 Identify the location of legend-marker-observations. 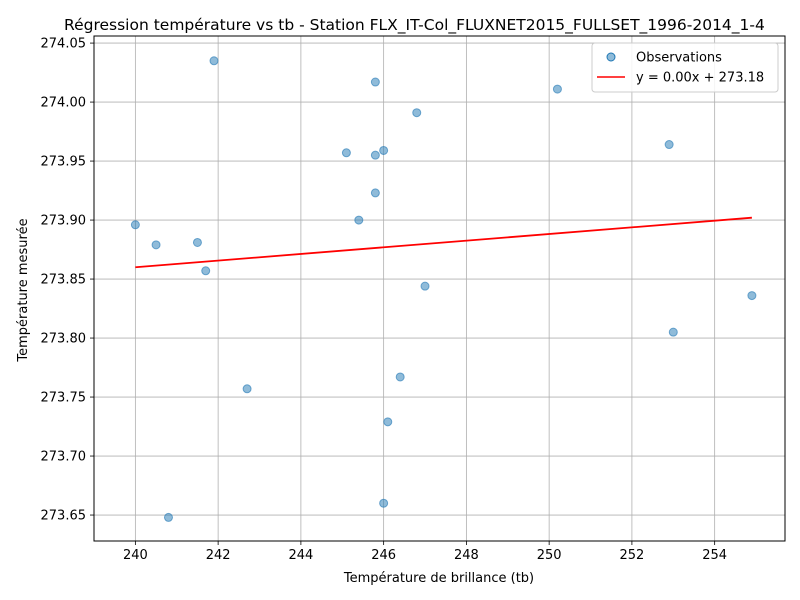
(611, 57).